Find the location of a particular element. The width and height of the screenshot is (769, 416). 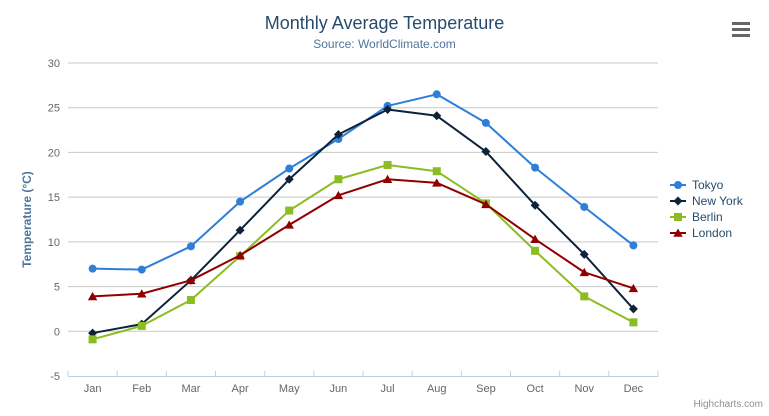

legend-item-london: London is located at coordinates (701, 233).